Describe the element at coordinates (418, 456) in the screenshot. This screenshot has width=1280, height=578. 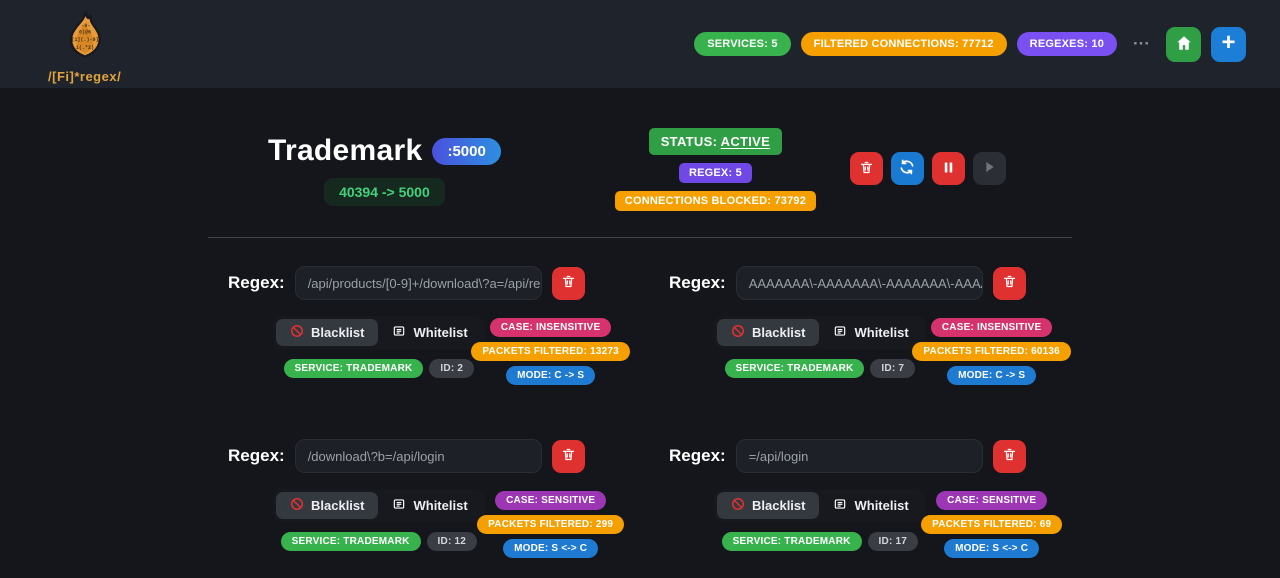
I see `regex-pattern-input: /download\?b=/api/login` at that location.